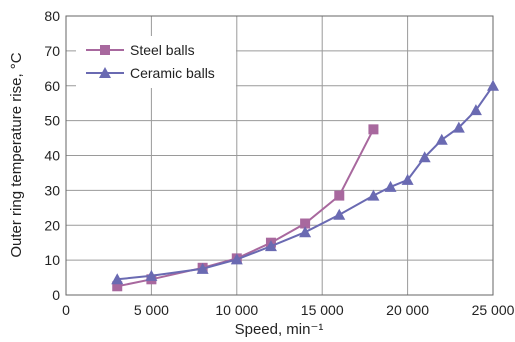 This screenshot has height=342, width=515. What do you see at coordinates (322, 310) in the screenshot?
I see `x-tick-label: 15 000` at bounding box center [322, 310].